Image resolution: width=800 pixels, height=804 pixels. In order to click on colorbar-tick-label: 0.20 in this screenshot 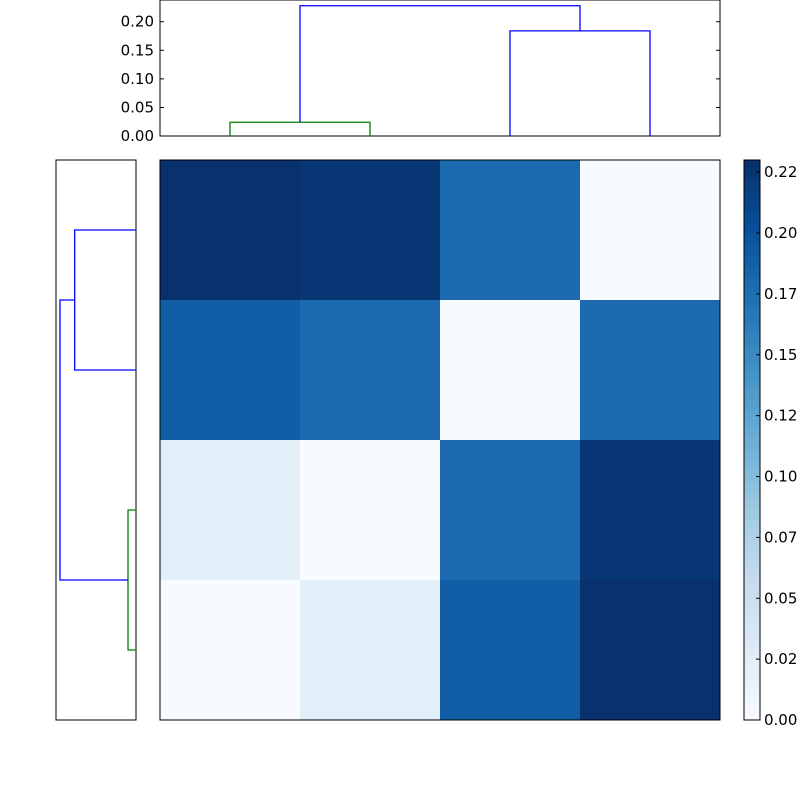, I will do `click(780, 233)`.